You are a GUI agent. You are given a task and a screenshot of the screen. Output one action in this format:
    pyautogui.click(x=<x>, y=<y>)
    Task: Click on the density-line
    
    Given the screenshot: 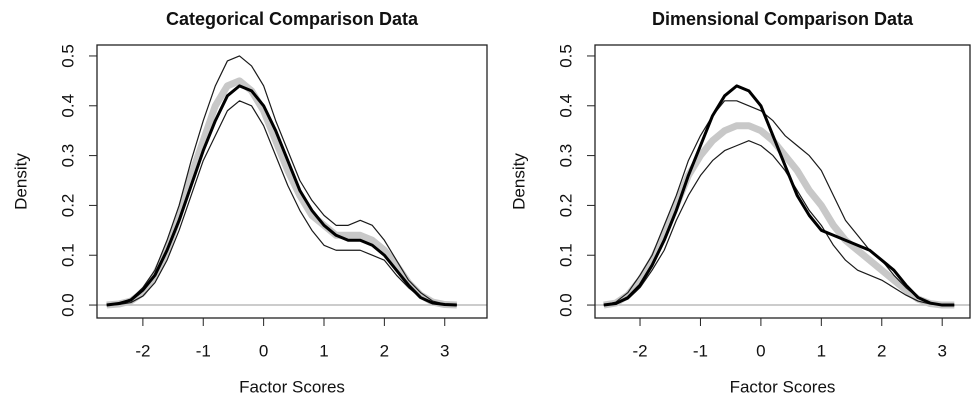 What is the action you would take?
    pyautogui.click(x=779, y=223)
    